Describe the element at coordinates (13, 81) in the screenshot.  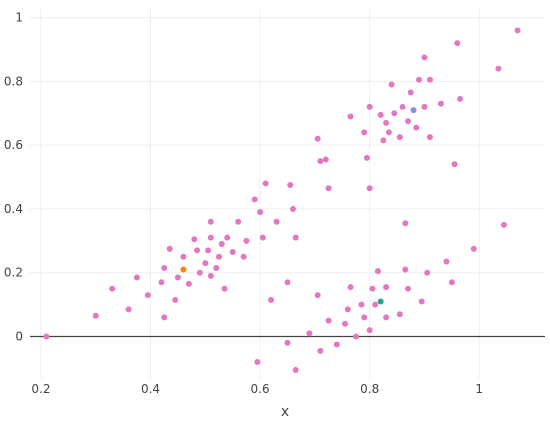
I see `y-tick-label: 0.8` at that location.